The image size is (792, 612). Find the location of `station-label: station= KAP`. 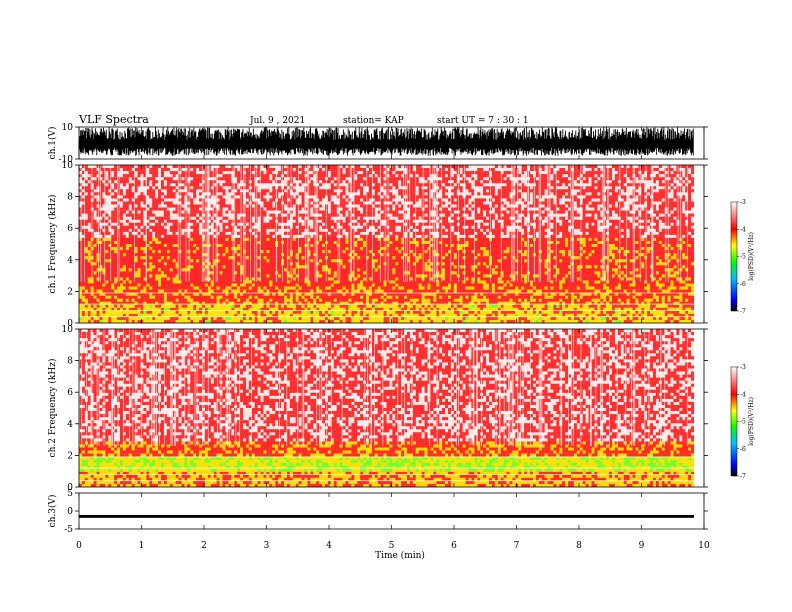

station-label: station= KAP is located at coordinates (373, 121).